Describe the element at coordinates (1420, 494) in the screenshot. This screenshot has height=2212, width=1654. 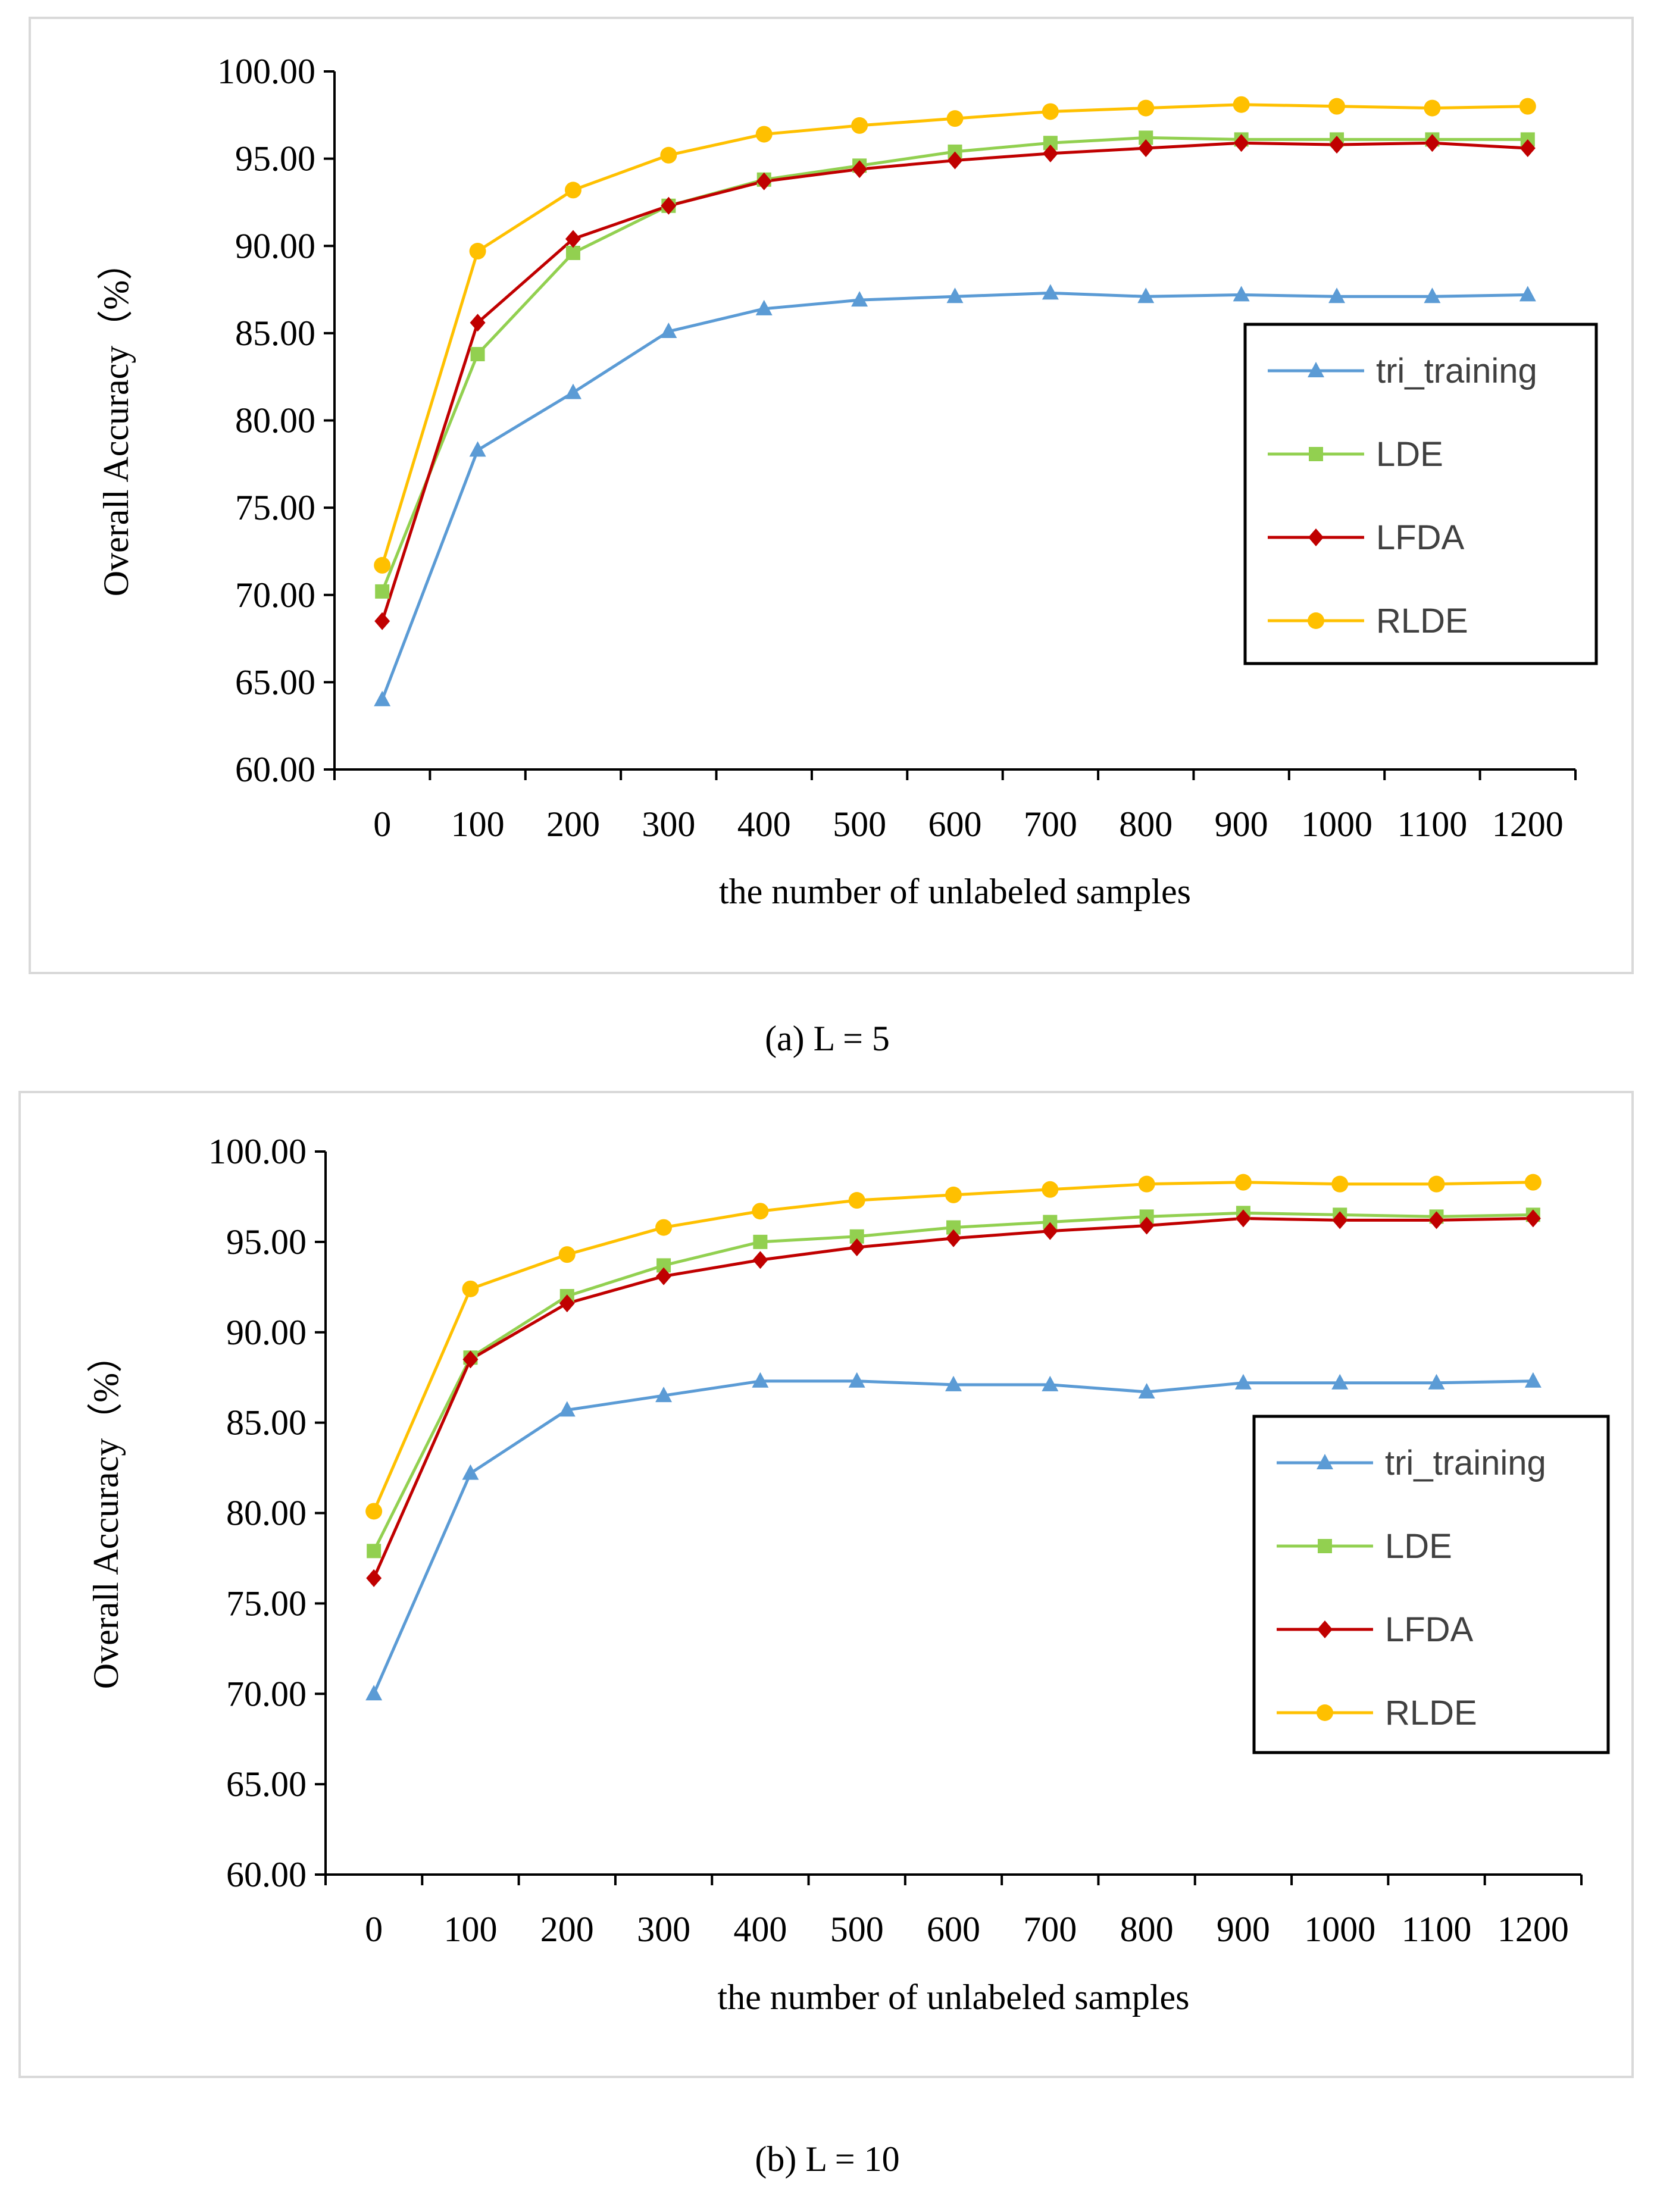
I see `legend-box` at that location.